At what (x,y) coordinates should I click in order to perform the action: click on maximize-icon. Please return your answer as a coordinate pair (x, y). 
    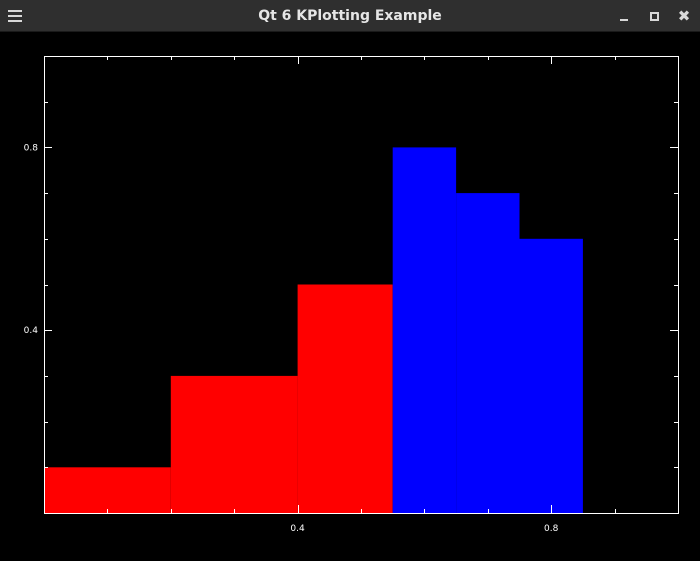
    Looking at the image, I should click on (654, 16).